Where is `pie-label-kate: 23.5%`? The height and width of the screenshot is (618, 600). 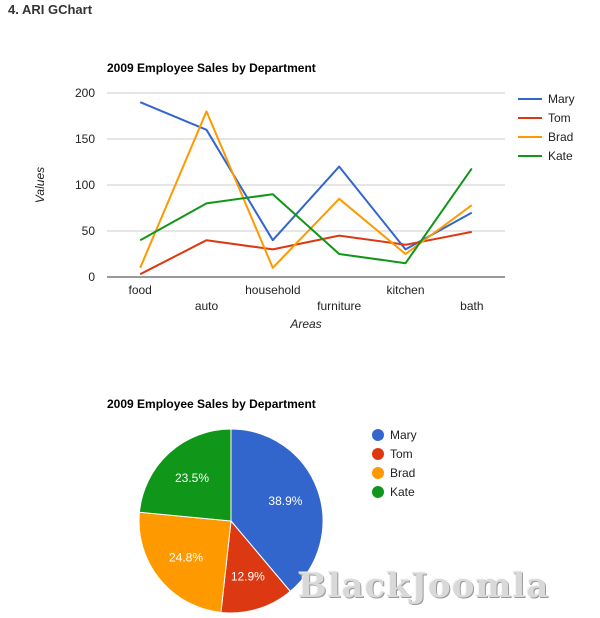 pie-label-kate: 23.5% is located at coordinates (192, 478).